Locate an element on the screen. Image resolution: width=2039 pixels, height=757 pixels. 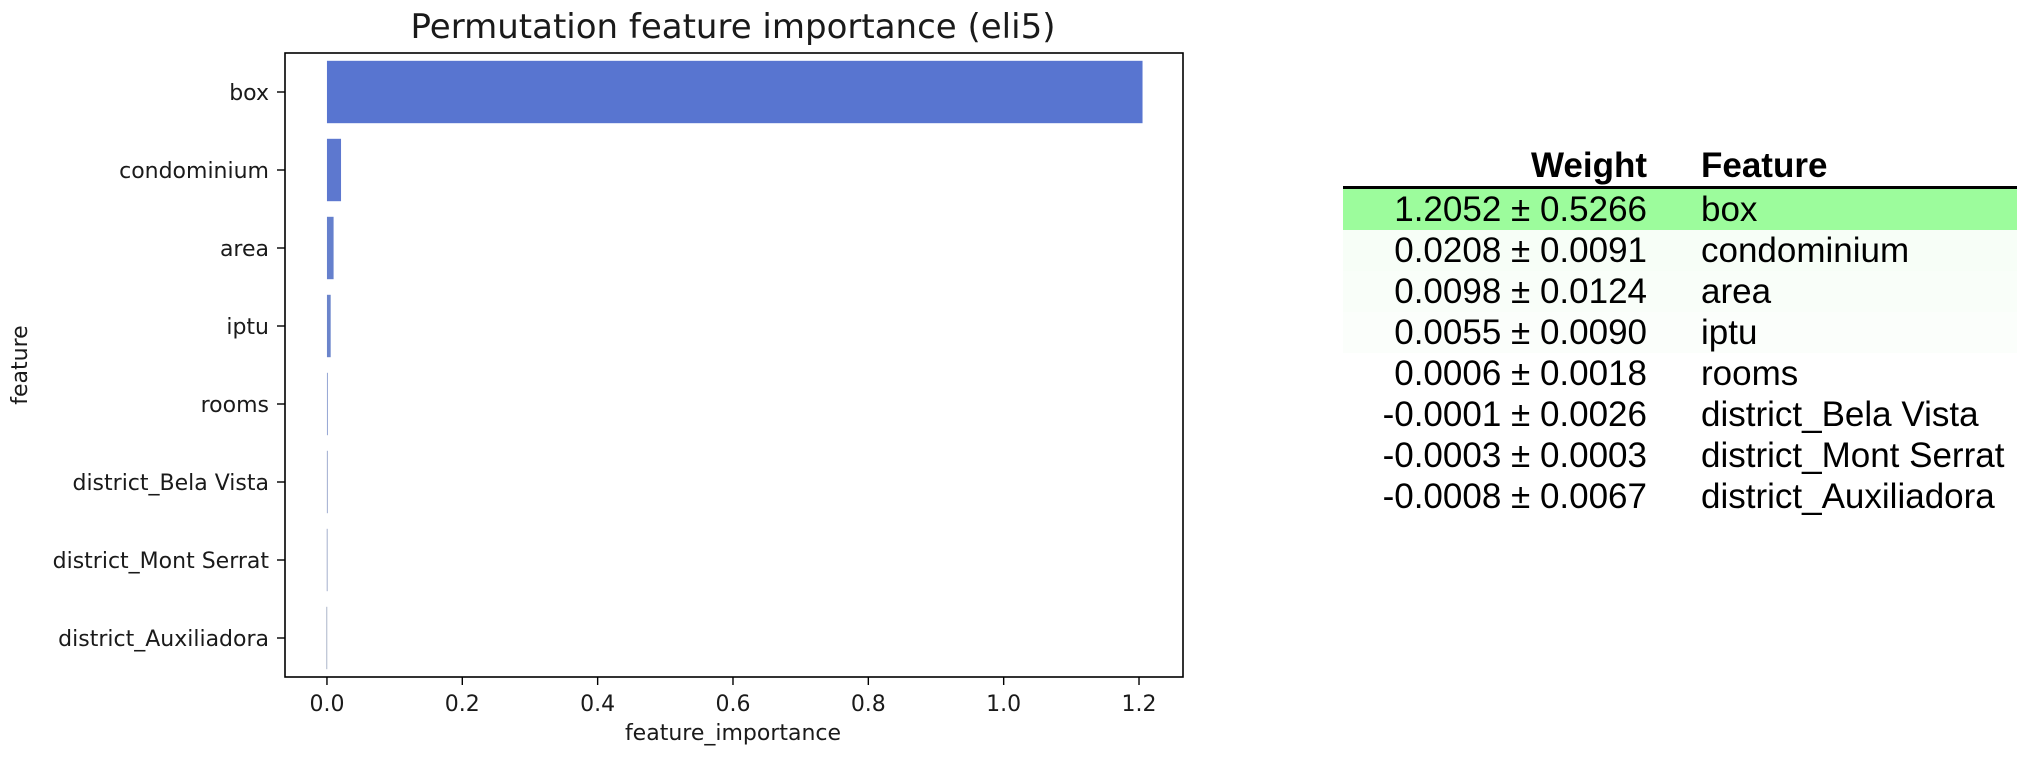
table-header-row: Weight Feature is located at coordinates (1680, 166).